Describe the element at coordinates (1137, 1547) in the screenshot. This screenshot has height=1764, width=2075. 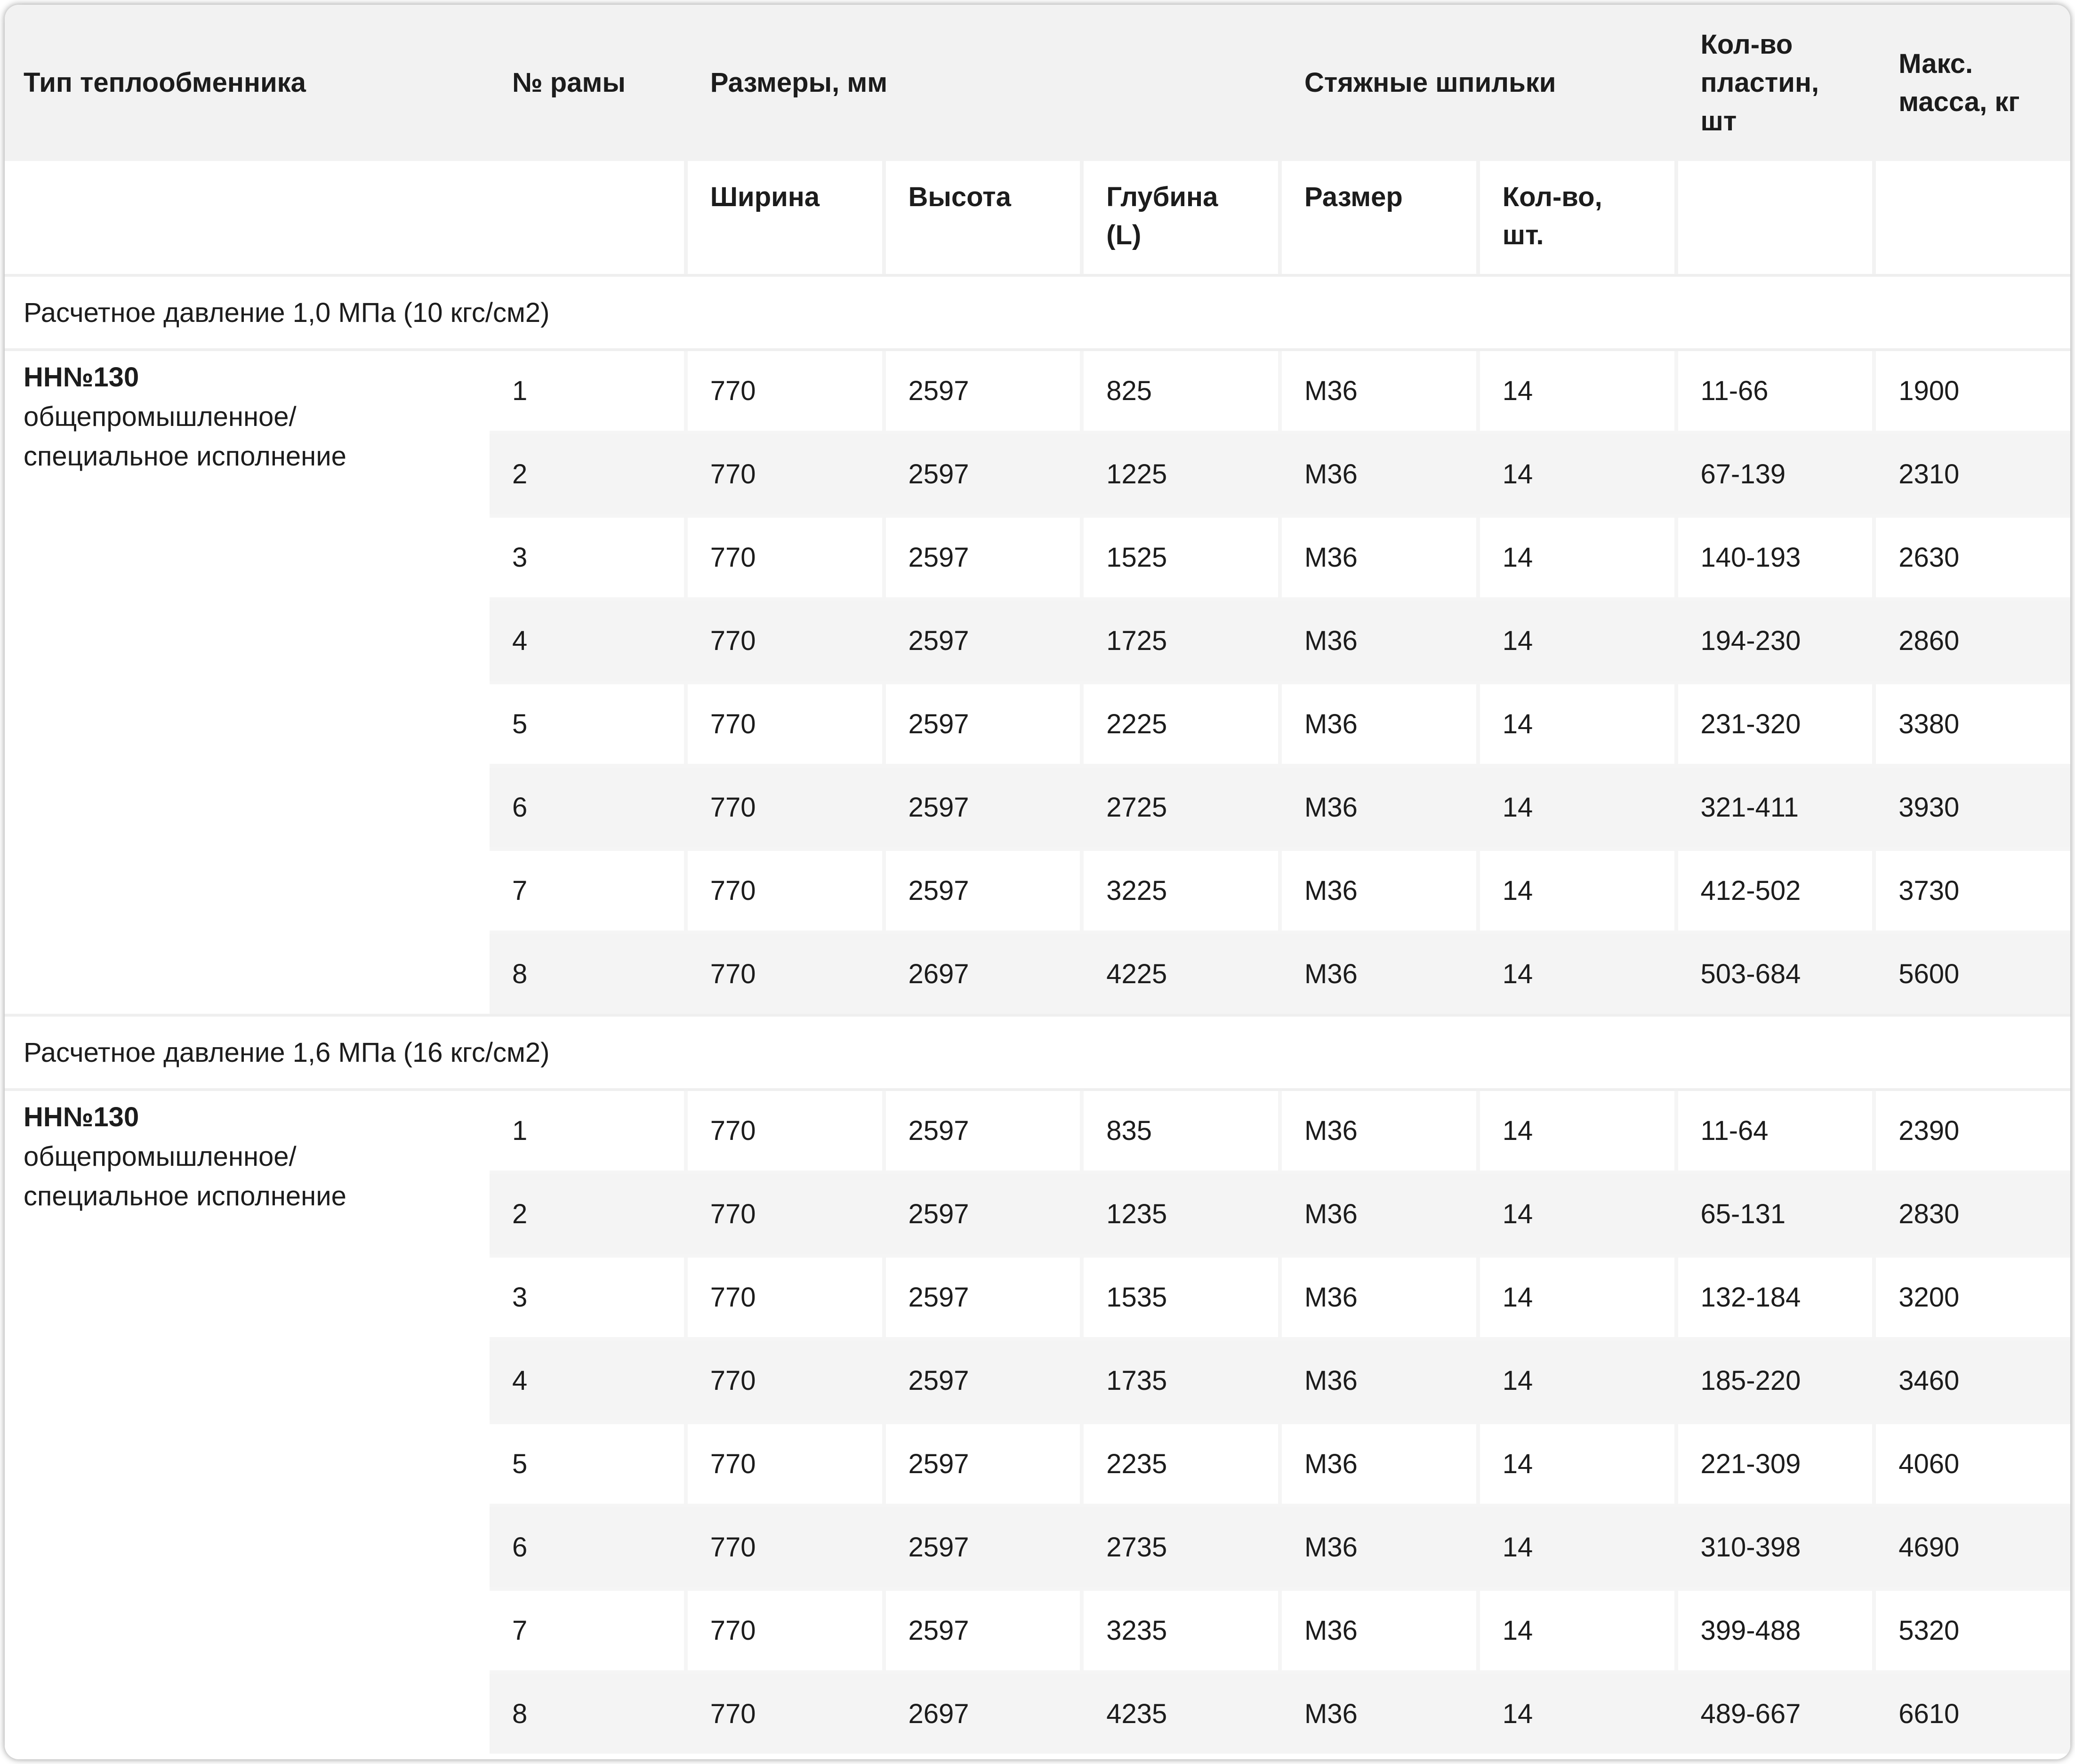
I see `cell-depth: 2735` at that location.